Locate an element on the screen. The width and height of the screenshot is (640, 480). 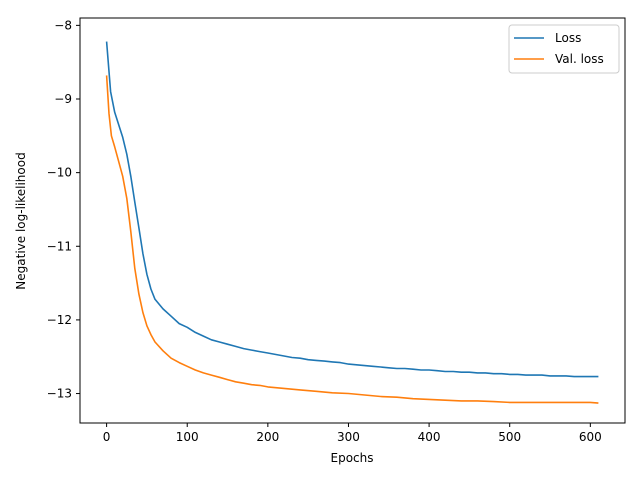
y-tick-label: −12 is located at coordinates (59, 320).